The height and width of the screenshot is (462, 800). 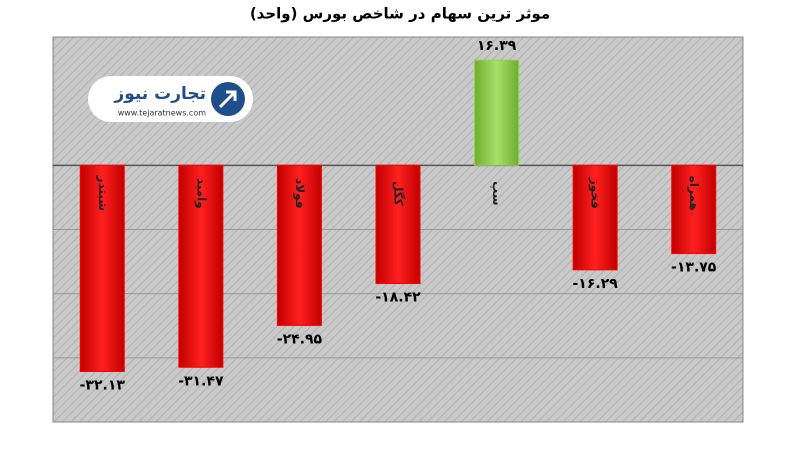 What do you see at coordinates (694, 268) in the screenshot?
I see `data-label: -۱۳.۷۵` at bounding box center [694, 268].